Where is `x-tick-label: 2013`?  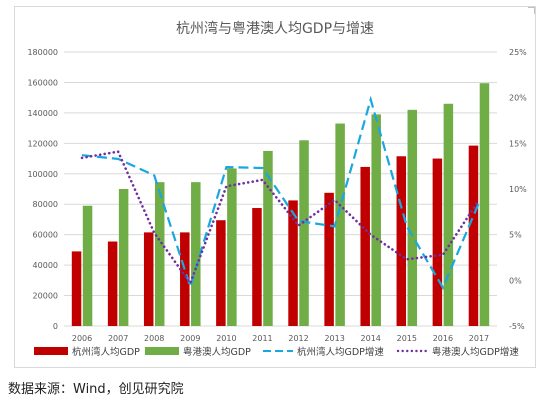 x-tick-label: 2013 is located at coordinates (334, 338).